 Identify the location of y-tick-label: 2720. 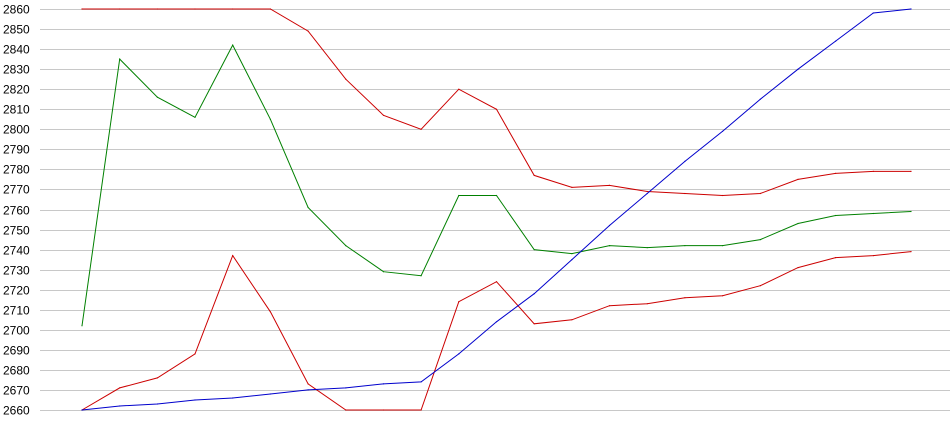
(16, 291).